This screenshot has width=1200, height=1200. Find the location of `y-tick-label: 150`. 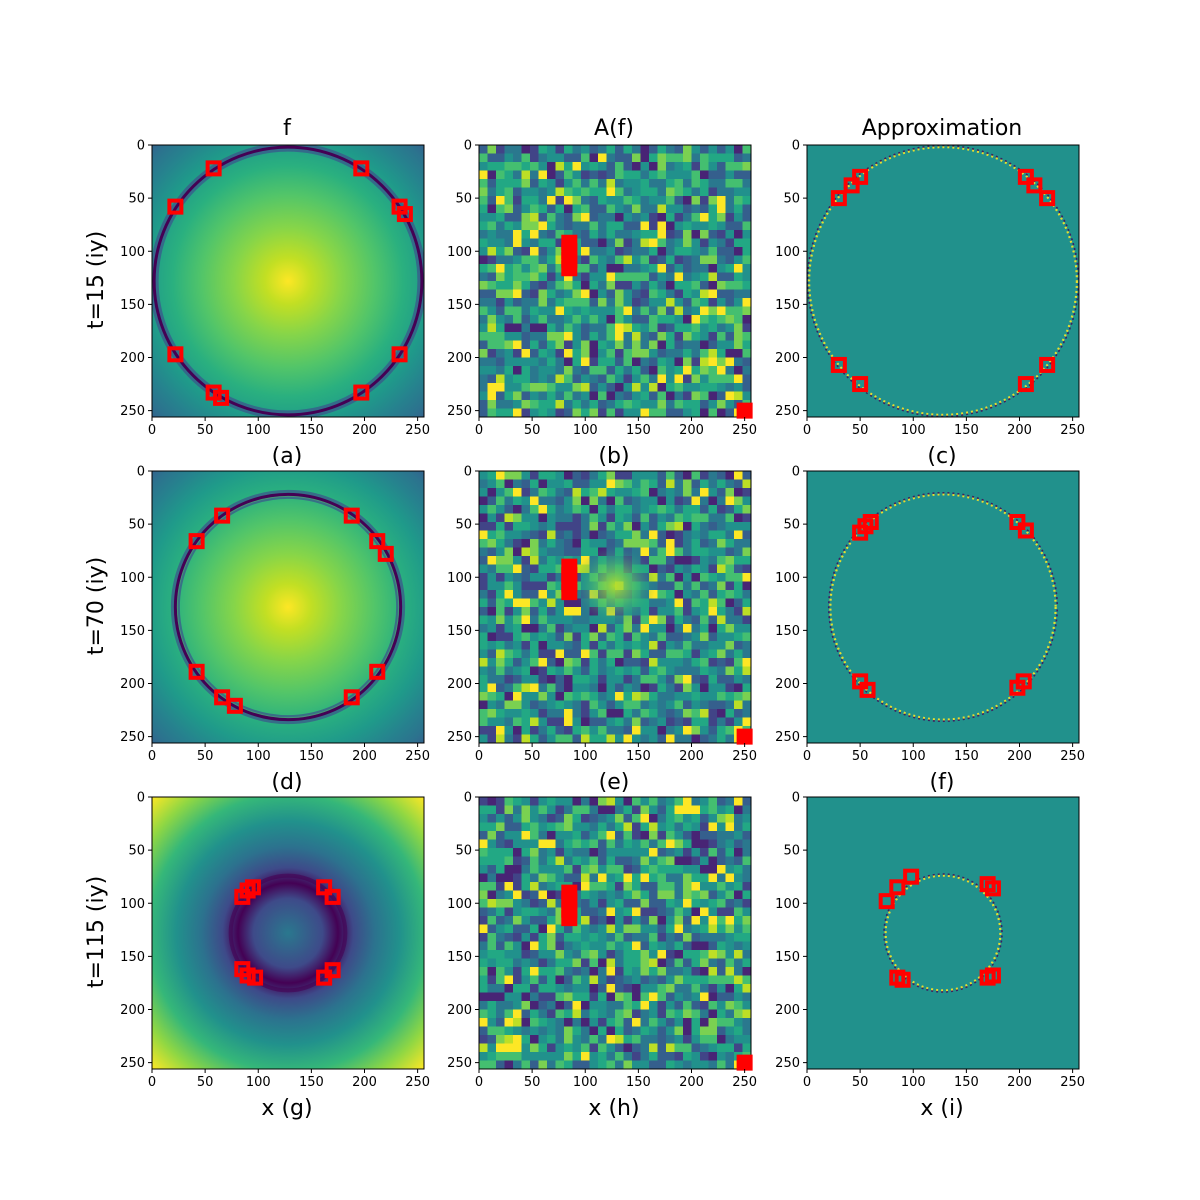

y-tick-label: 150 is located at coordinates (459, 957).